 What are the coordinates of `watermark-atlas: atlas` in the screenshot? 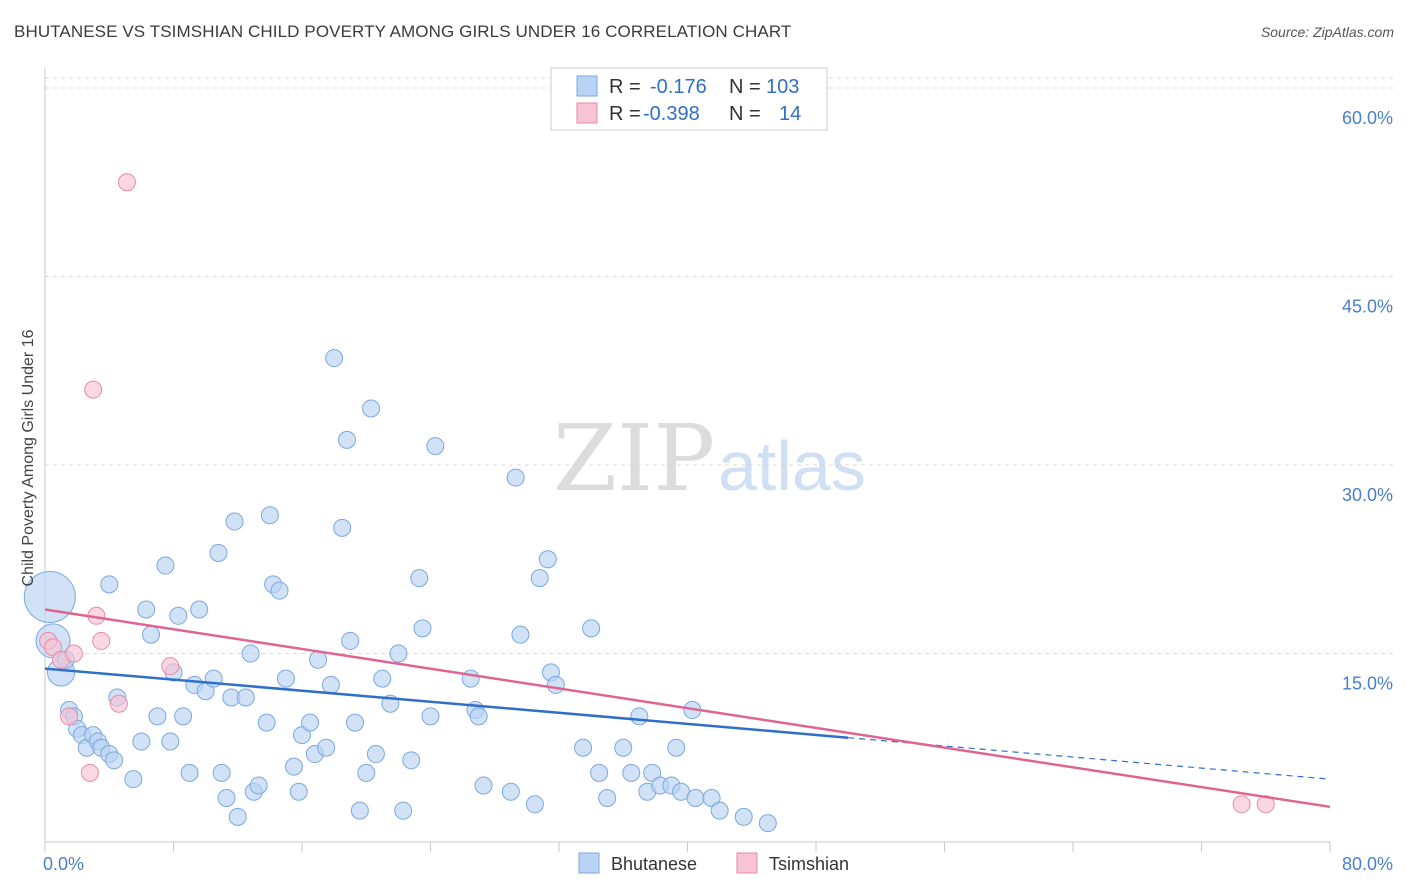 It's located at (792, 466).